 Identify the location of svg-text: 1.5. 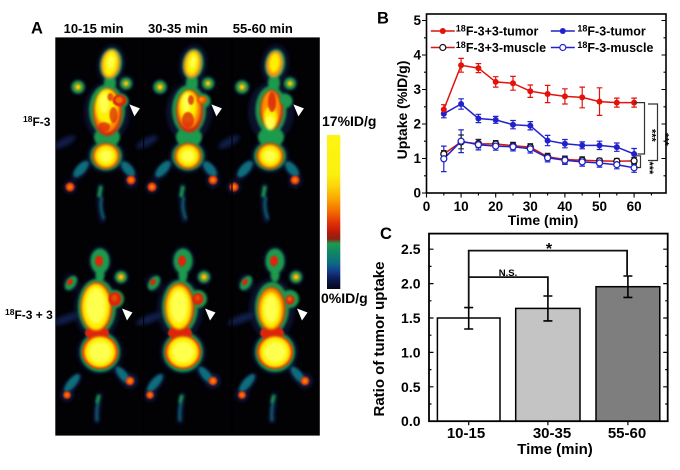
(411, 318).